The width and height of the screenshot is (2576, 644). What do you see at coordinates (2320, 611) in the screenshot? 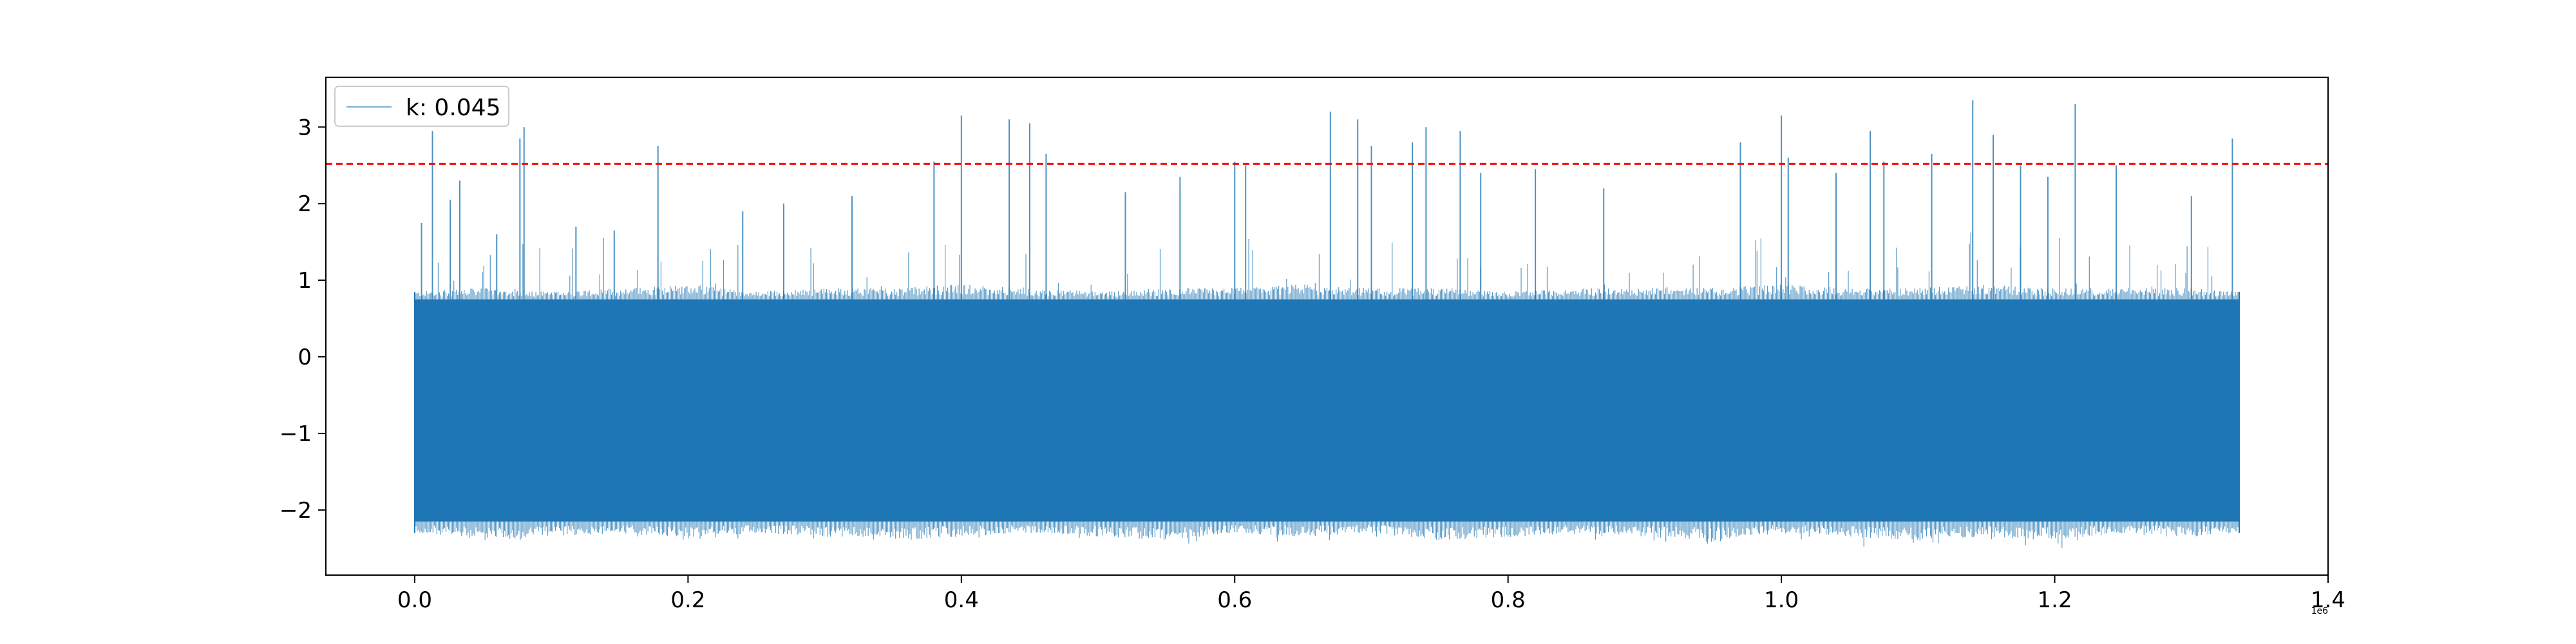
I see `x-axis-offset-label: 1e6` at bounding box center [2320, 611].